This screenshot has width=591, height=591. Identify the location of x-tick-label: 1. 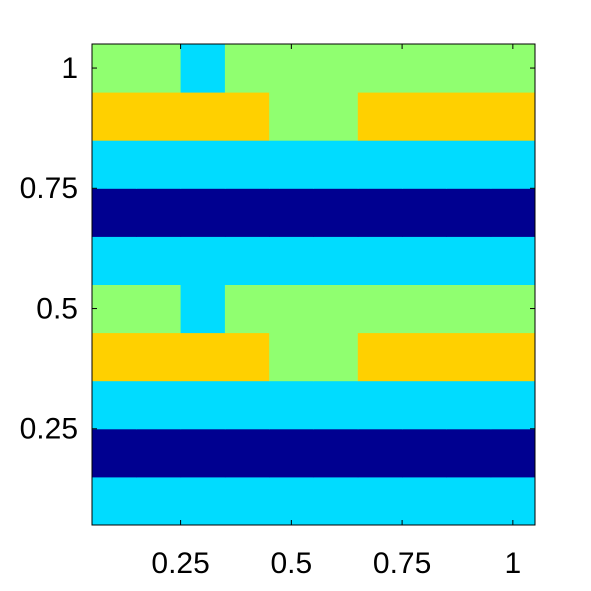
(513, 563).